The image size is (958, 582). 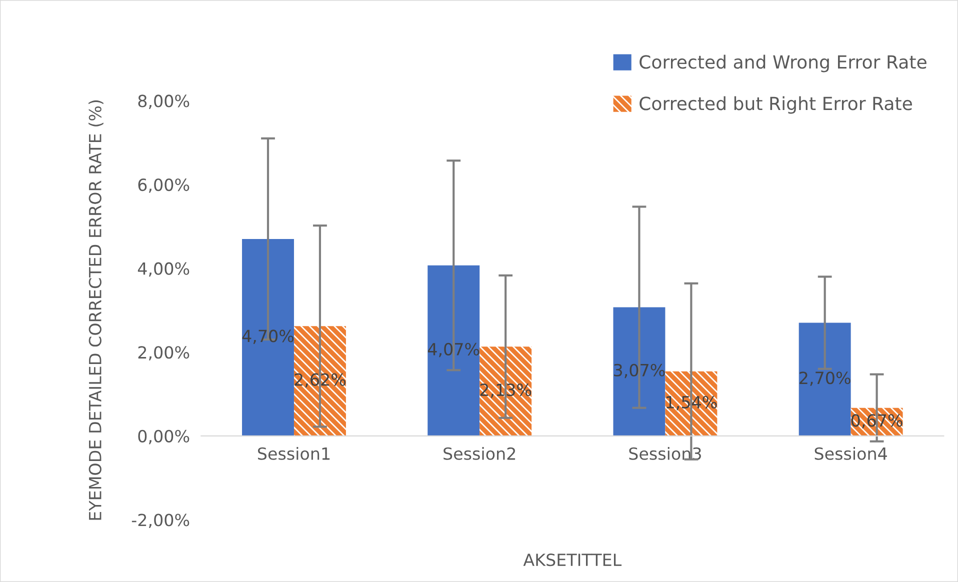 I want to click on x-tick-label: Session1, so click(x=294, y=453).